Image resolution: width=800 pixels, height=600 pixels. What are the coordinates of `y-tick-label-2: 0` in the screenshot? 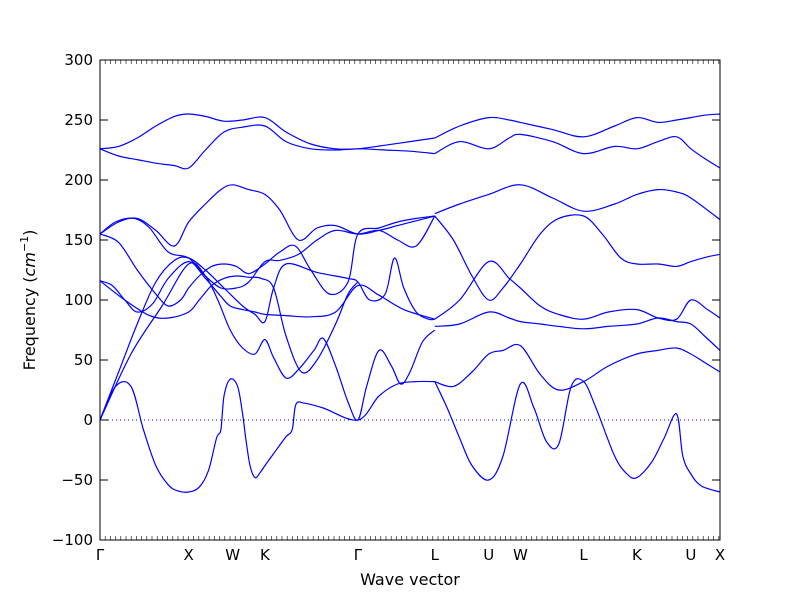 It's located at (88, 420).